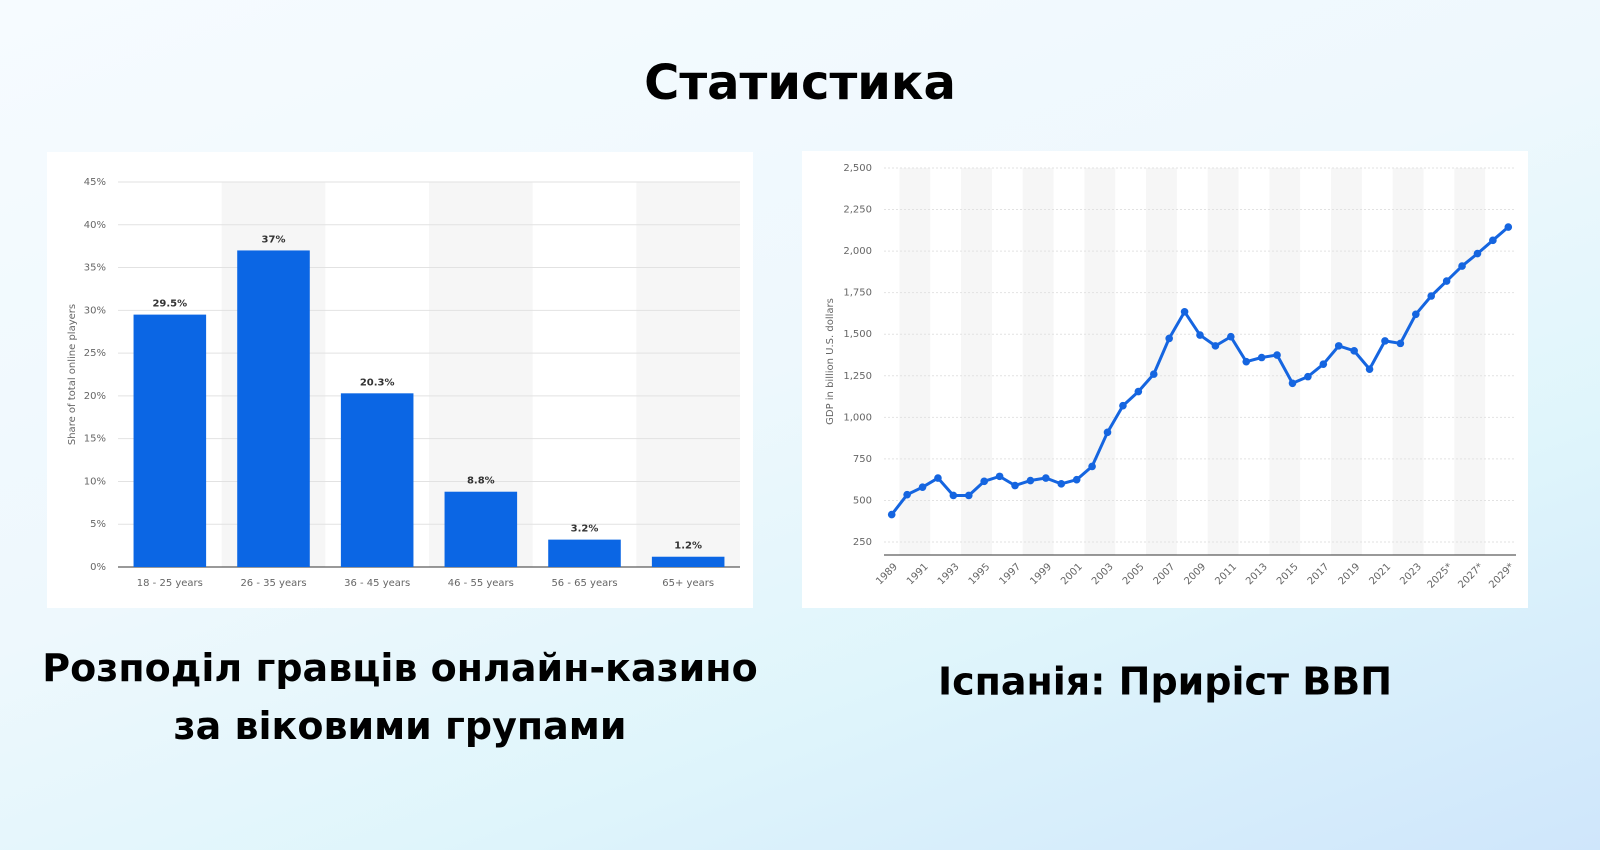  I want to click on chart-title-line: за віковими групами, so click(400, 726).